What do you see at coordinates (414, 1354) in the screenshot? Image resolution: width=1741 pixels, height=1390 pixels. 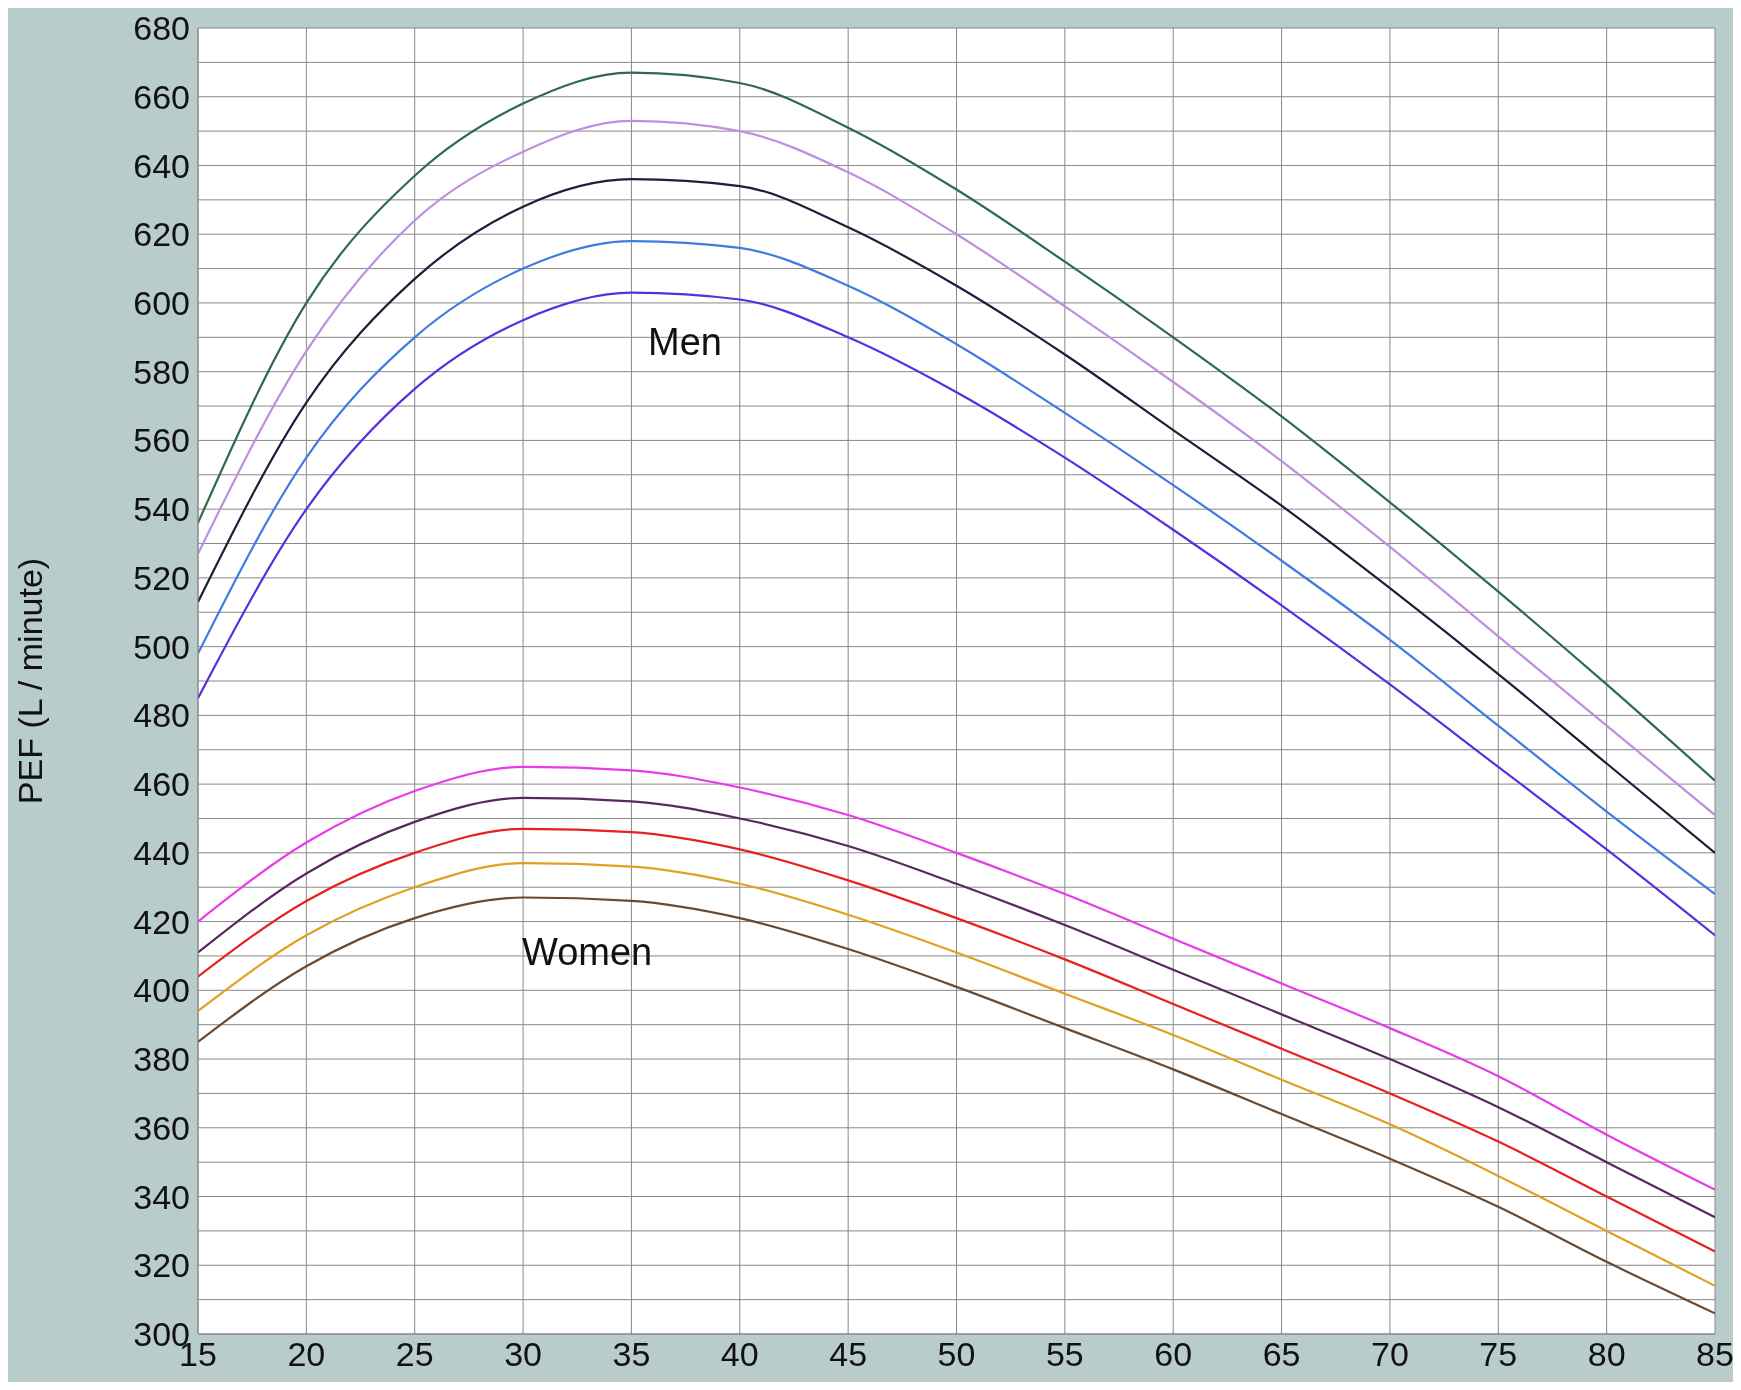 I see `x-tick-label: 25` at bounding box center [414, 1354].